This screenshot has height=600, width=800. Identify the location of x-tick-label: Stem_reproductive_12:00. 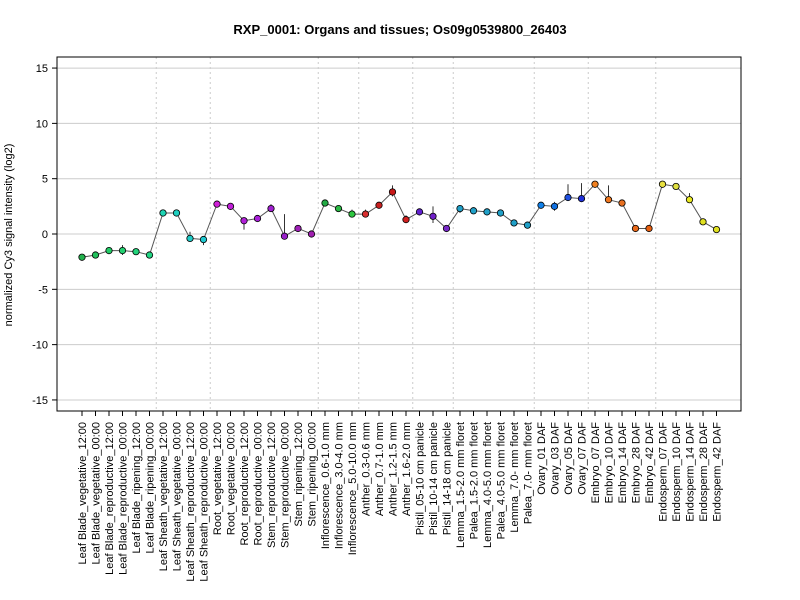
(272, 485).